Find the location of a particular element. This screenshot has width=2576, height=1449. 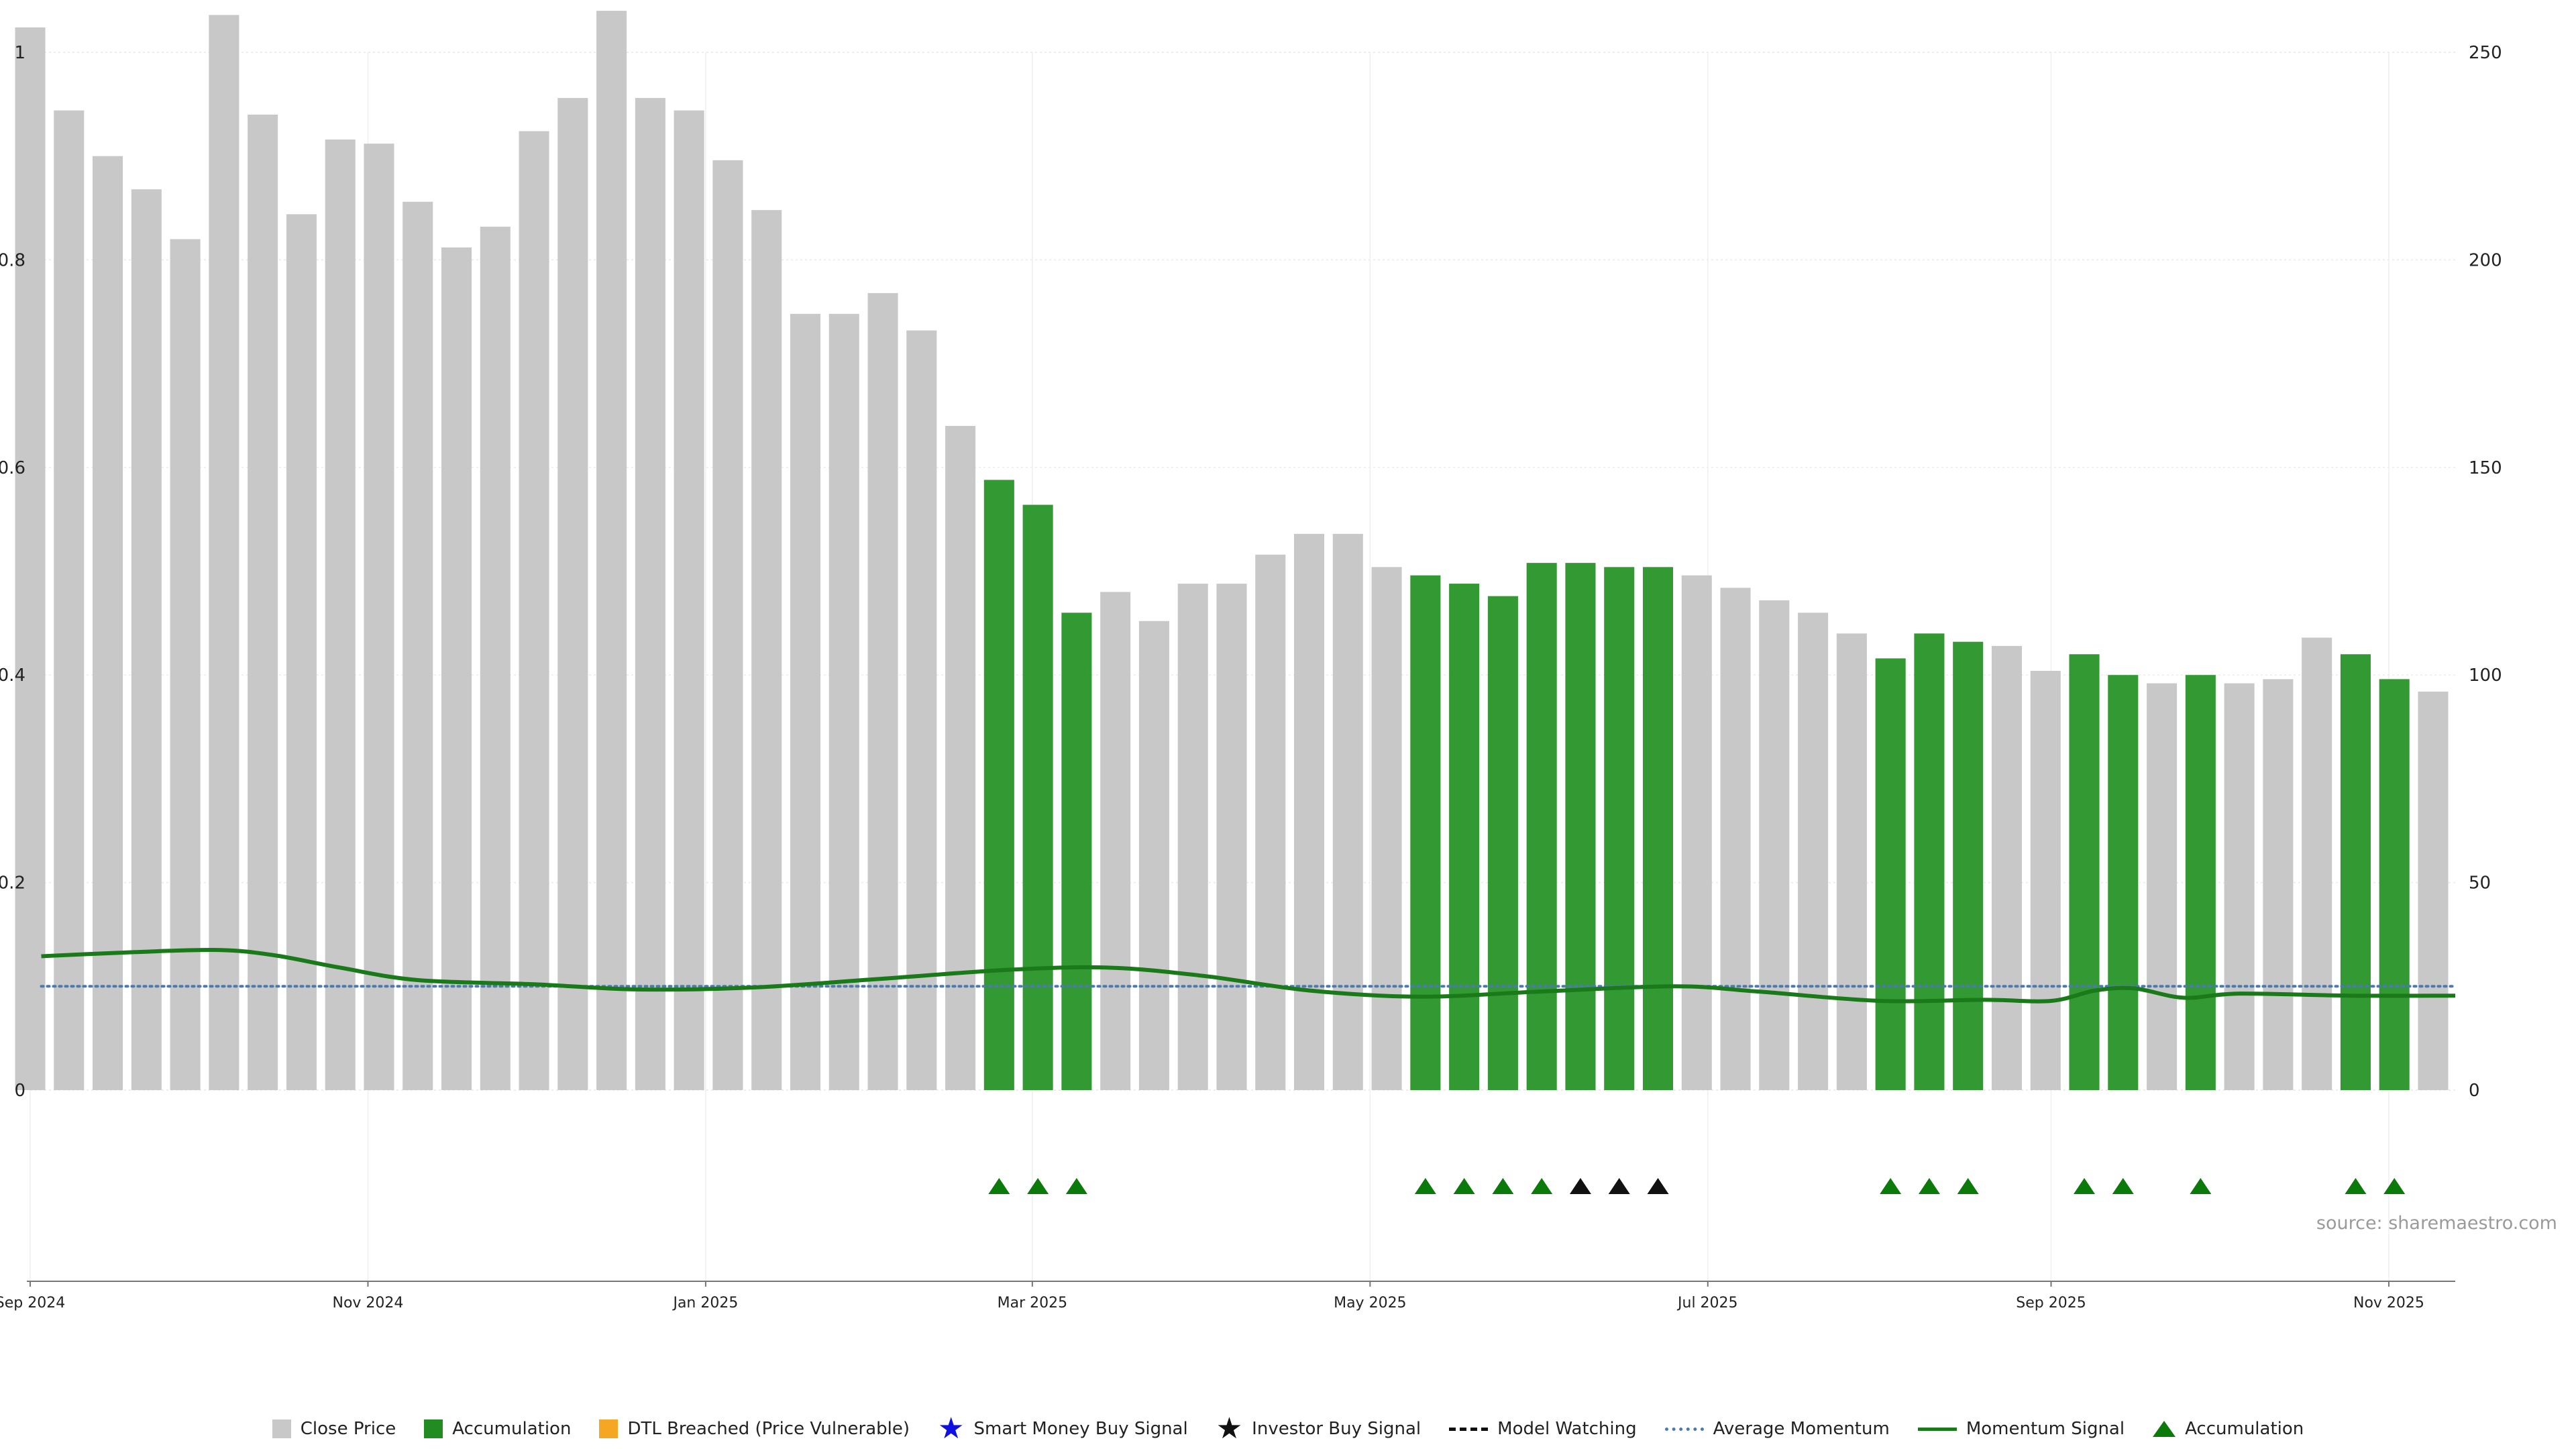

legend-line-swatch is located at coordinates (1684, 1429).